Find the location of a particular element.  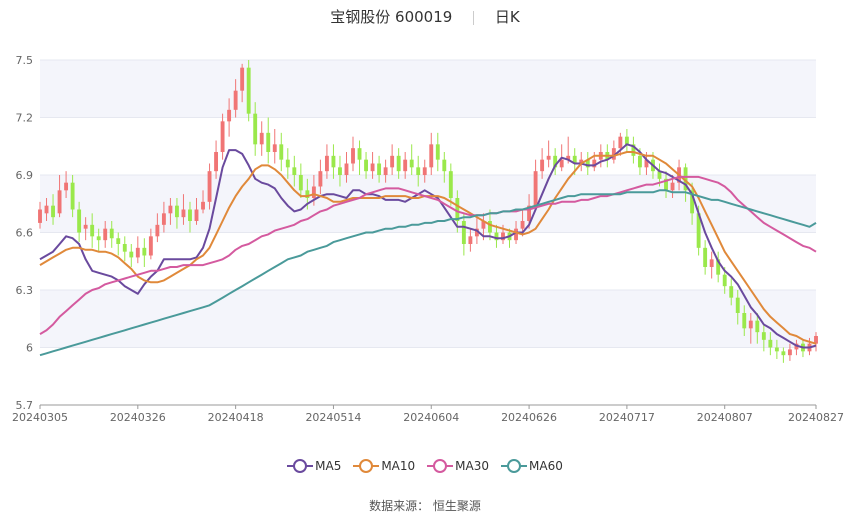

source-value: 恒生聚源 is located at coordinates (456, 506).